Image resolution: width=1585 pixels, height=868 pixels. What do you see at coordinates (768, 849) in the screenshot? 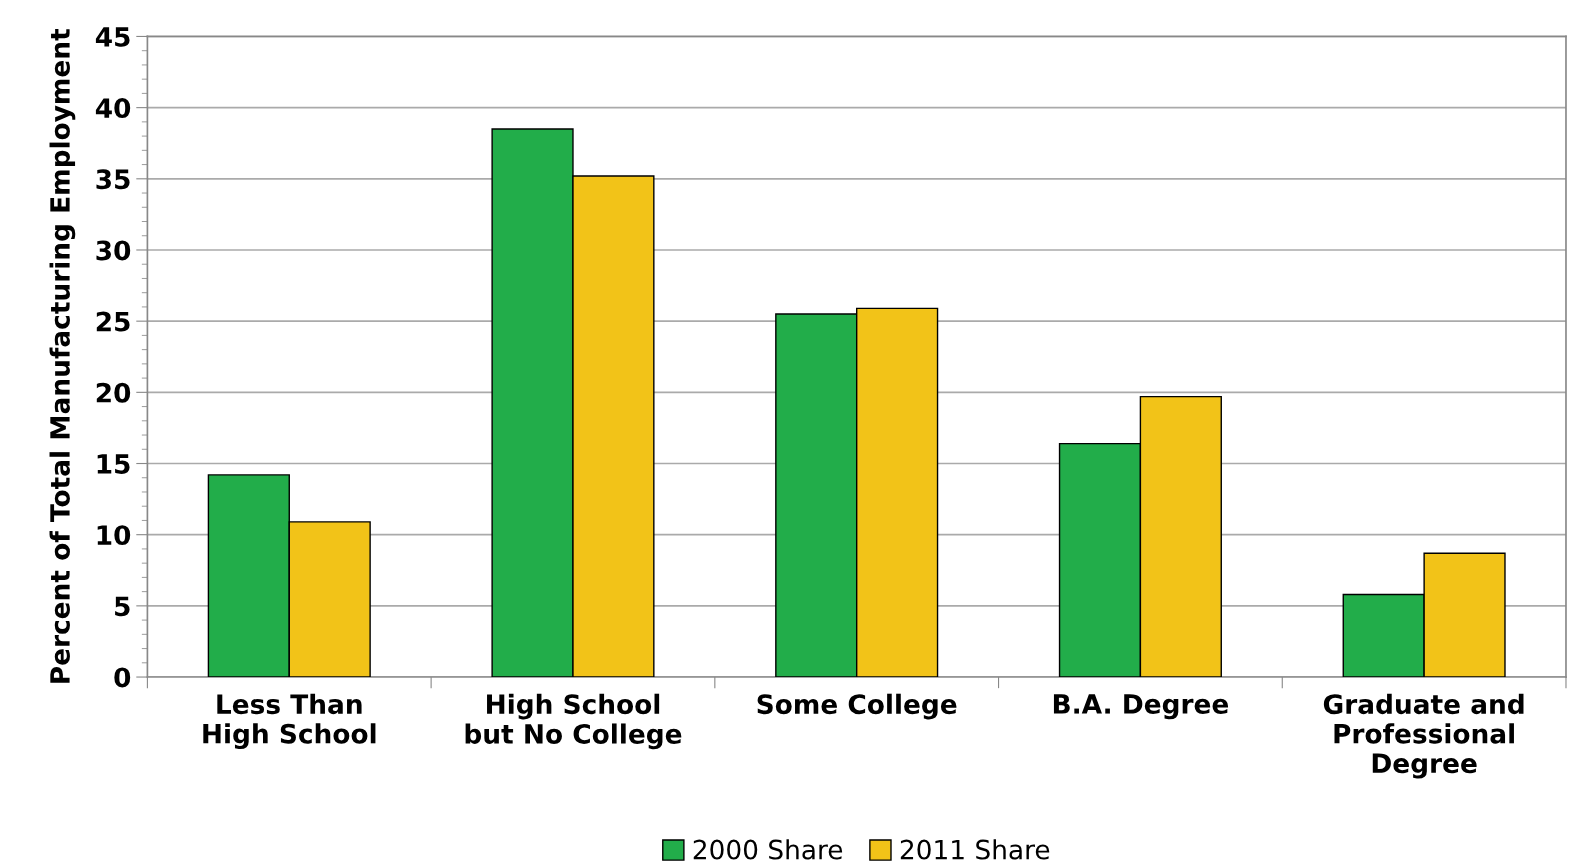
I see `legend-label: 2000 Share` at bounding box center [768, 849].